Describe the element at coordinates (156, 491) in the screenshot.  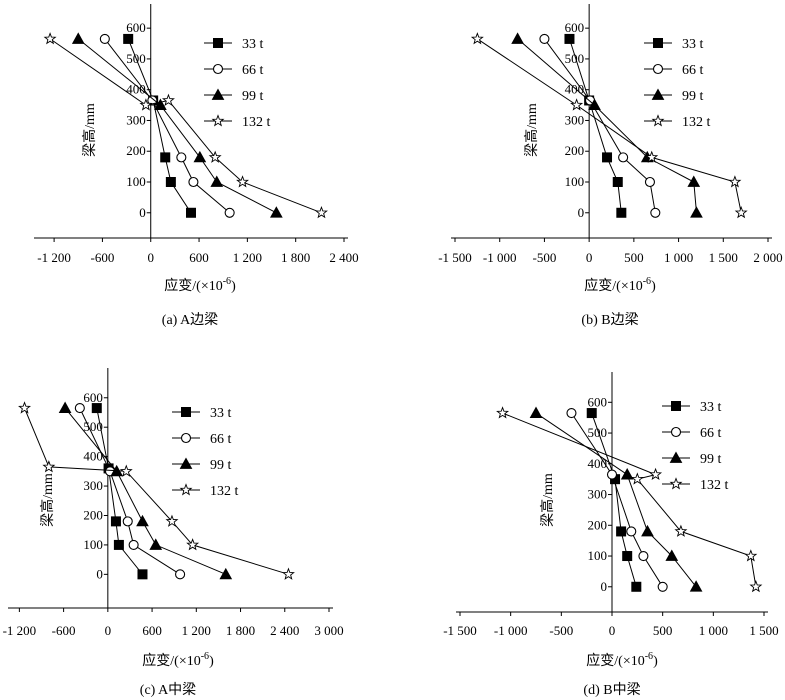
I see `series-line-132t` at that location.